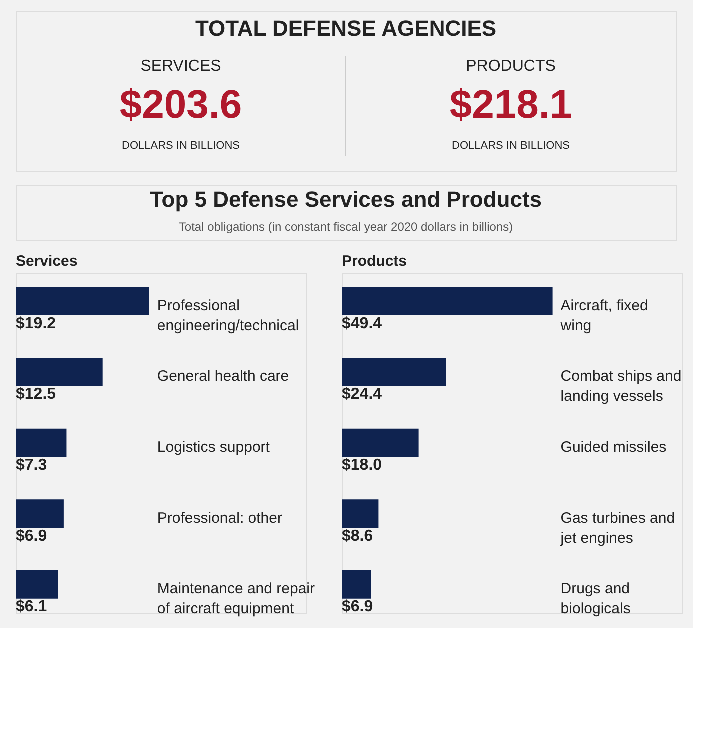 This screenshot has width=701, height=734. I want to click on text: $218.1, so click(511, 105).